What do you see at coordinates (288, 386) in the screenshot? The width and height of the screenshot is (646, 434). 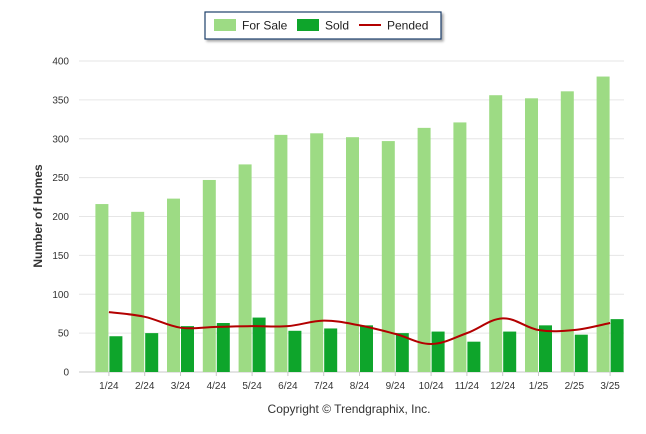 I see `x-tick-label: 6/24` at bounding box center [288, 386].